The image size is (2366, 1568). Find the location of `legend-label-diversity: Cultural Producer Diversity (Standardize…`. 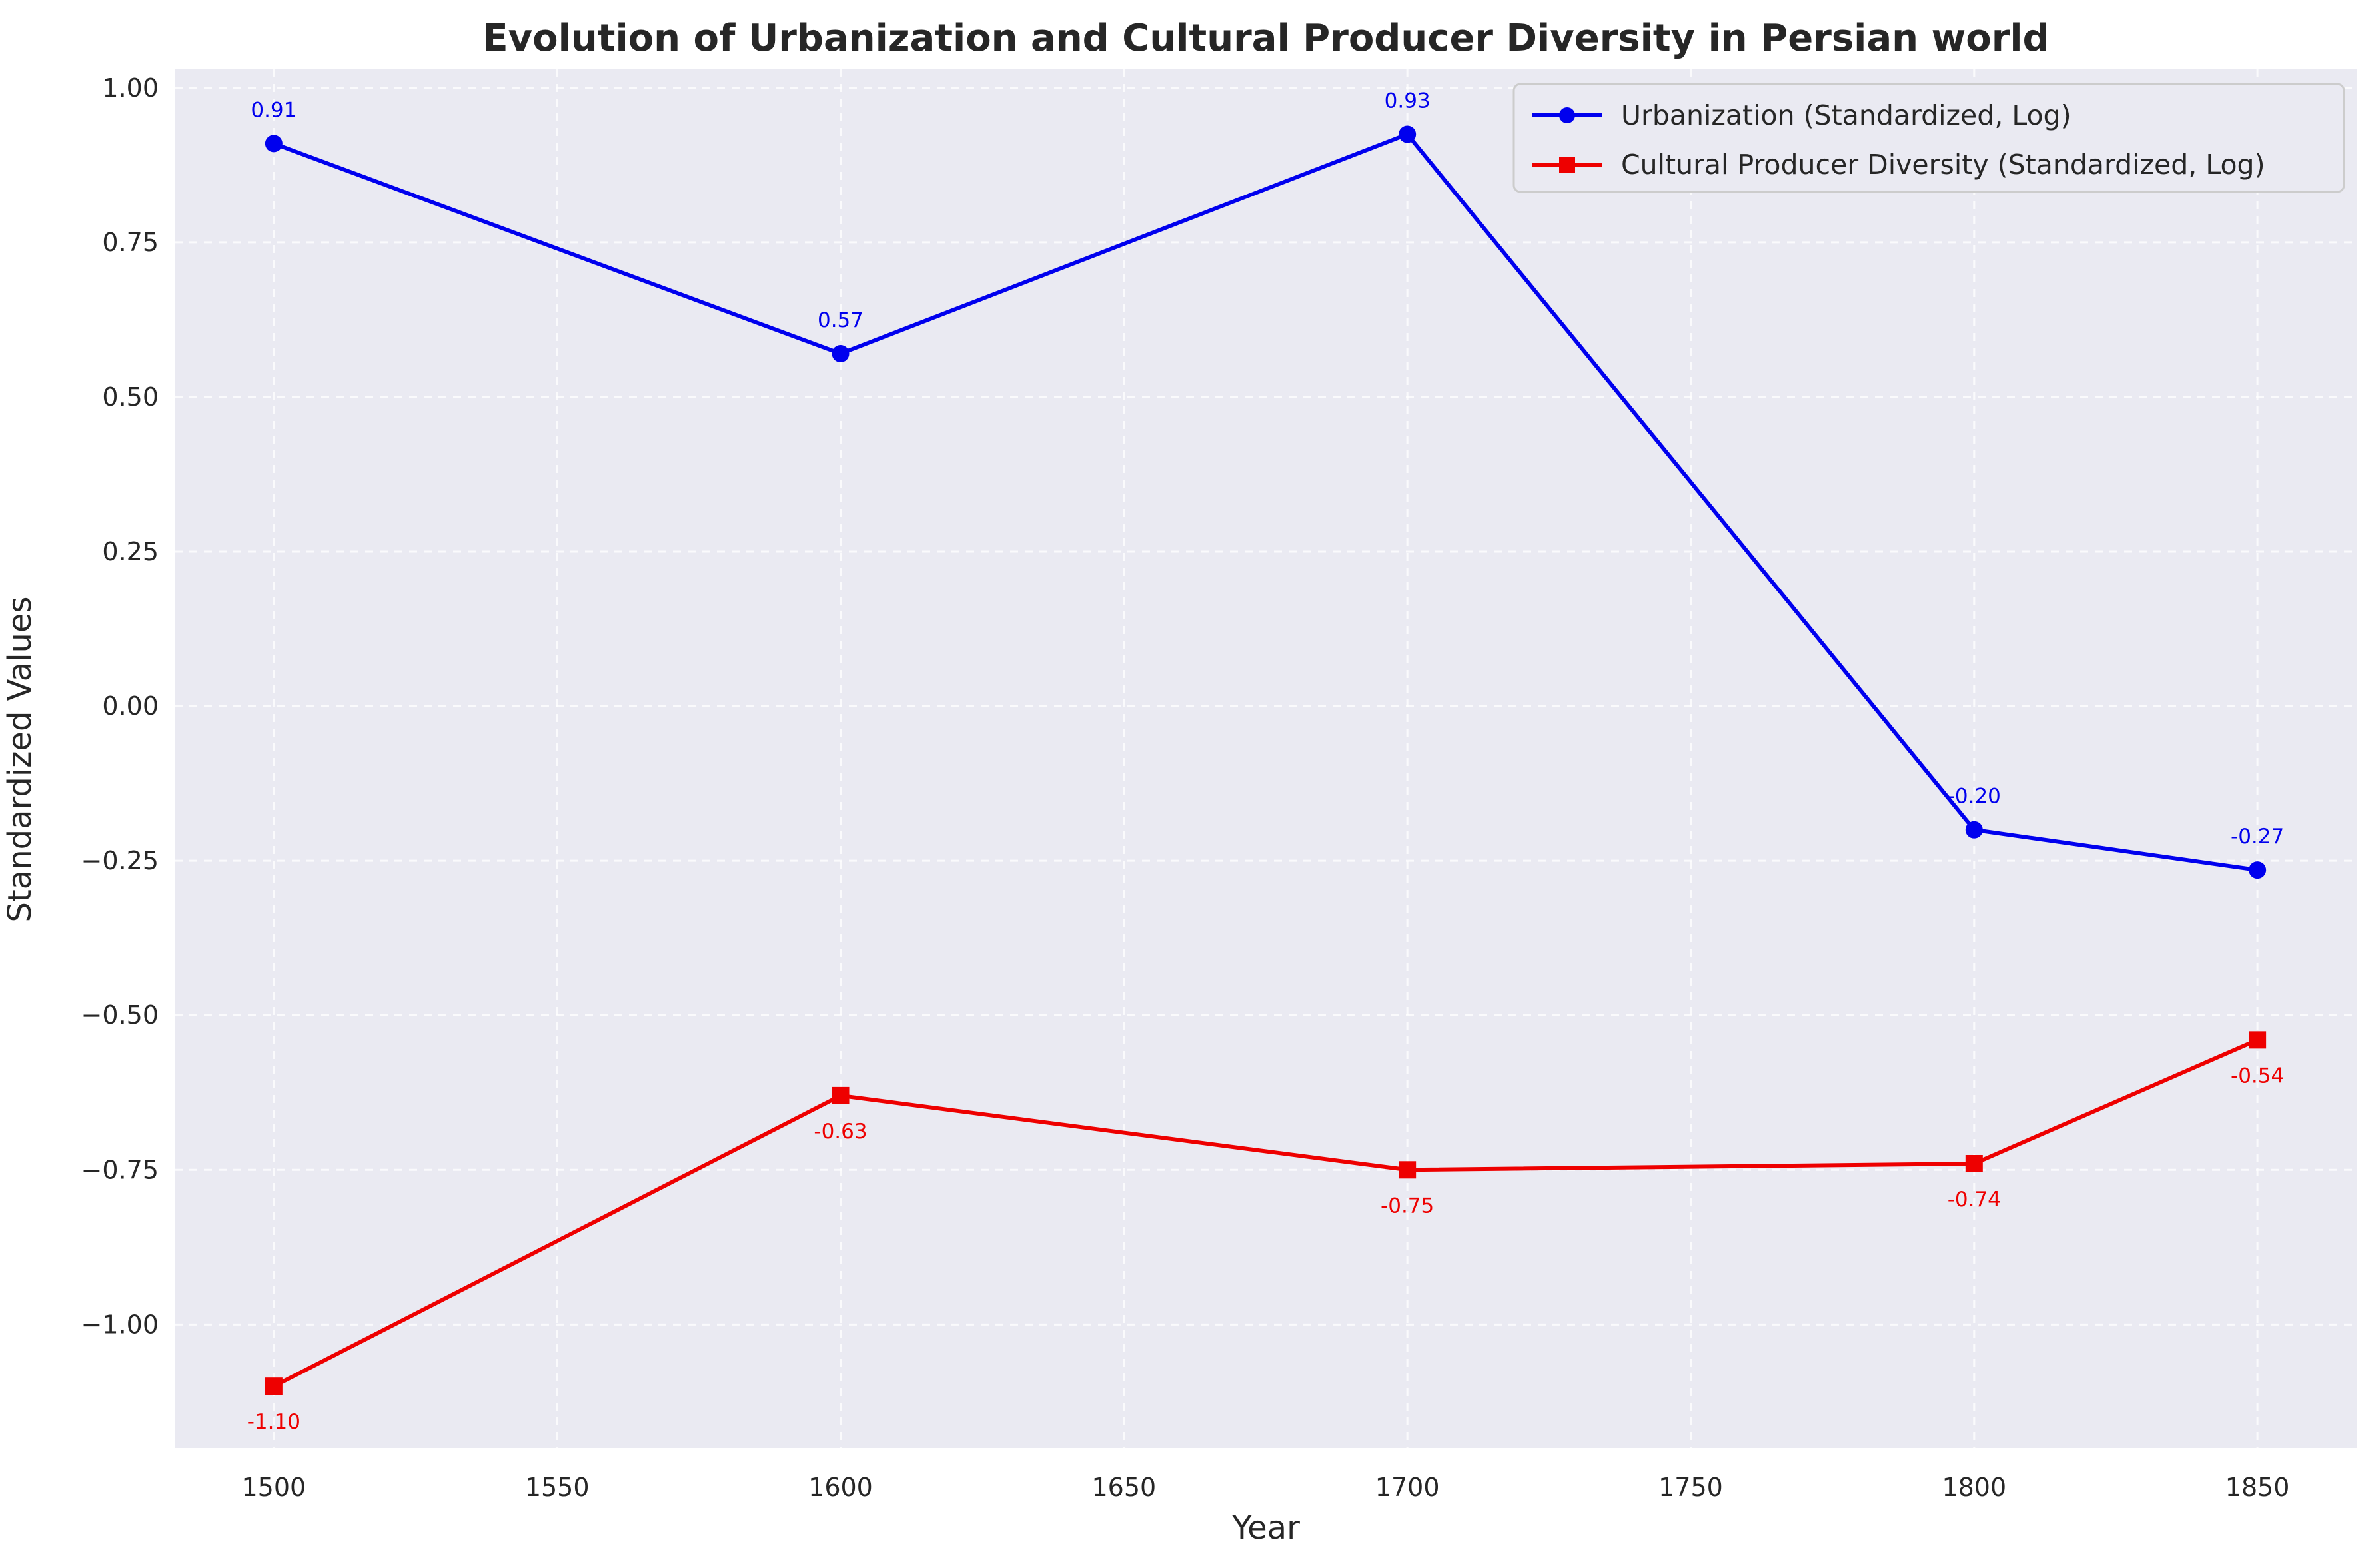

legend-label-diversity: Cultural Producer Diversity (Standardize… is located at coordinates (1943, 165).